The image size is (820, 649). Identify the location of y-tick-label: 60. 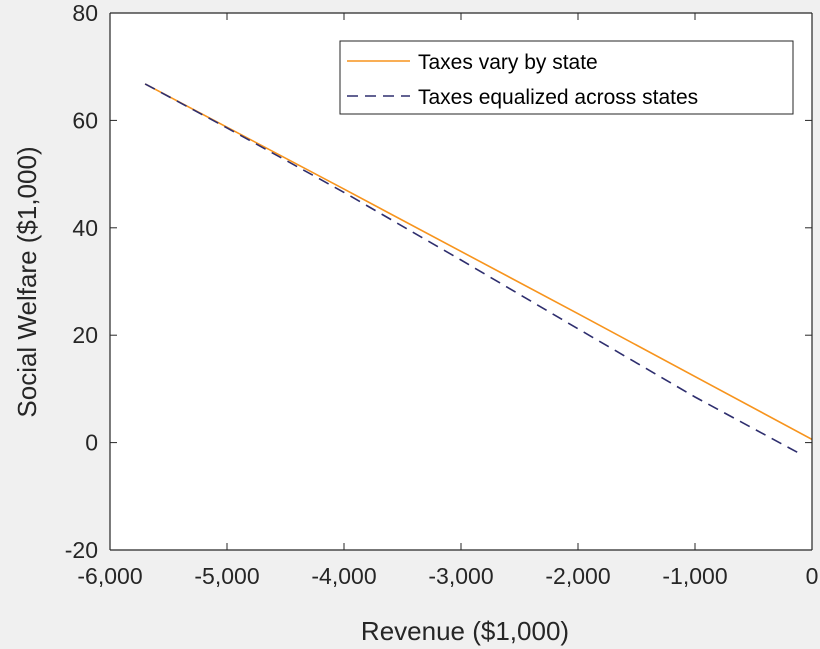
(85, 120).